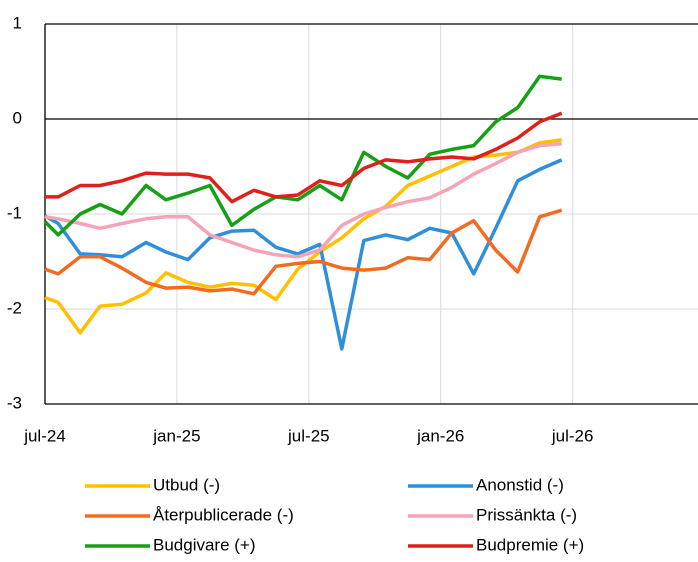  What do you see at coordinates (572, 435) in the screenshot?
I see `x-tick-label: jul-26` at bounding box center [572, 435].